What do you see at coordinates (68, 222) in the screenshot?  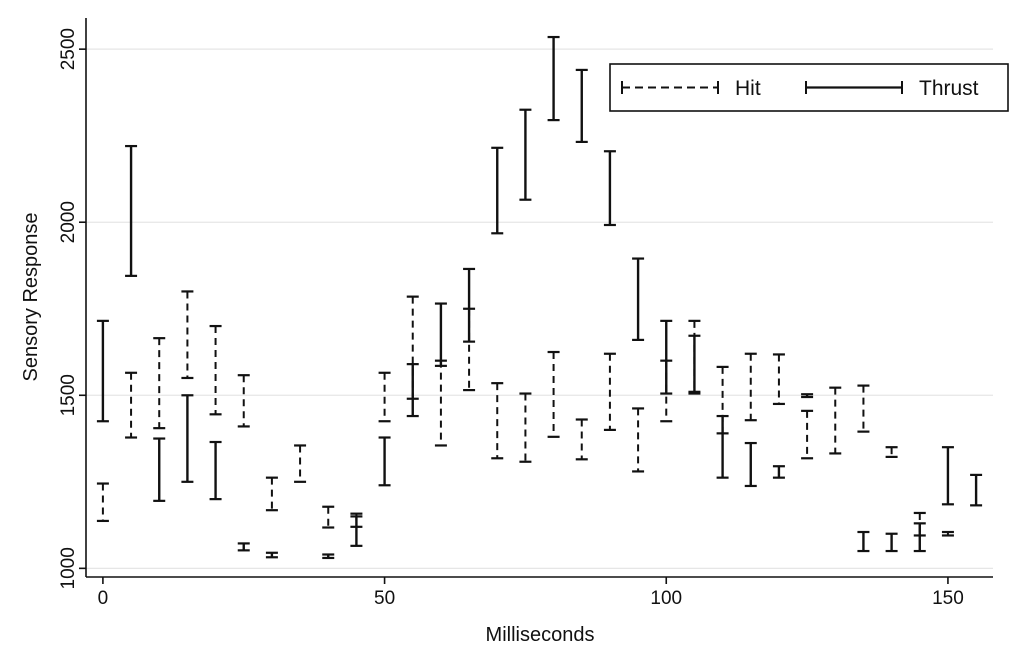 I see `y-tick-label-2000: 2000` at bounding box center [68, 222].